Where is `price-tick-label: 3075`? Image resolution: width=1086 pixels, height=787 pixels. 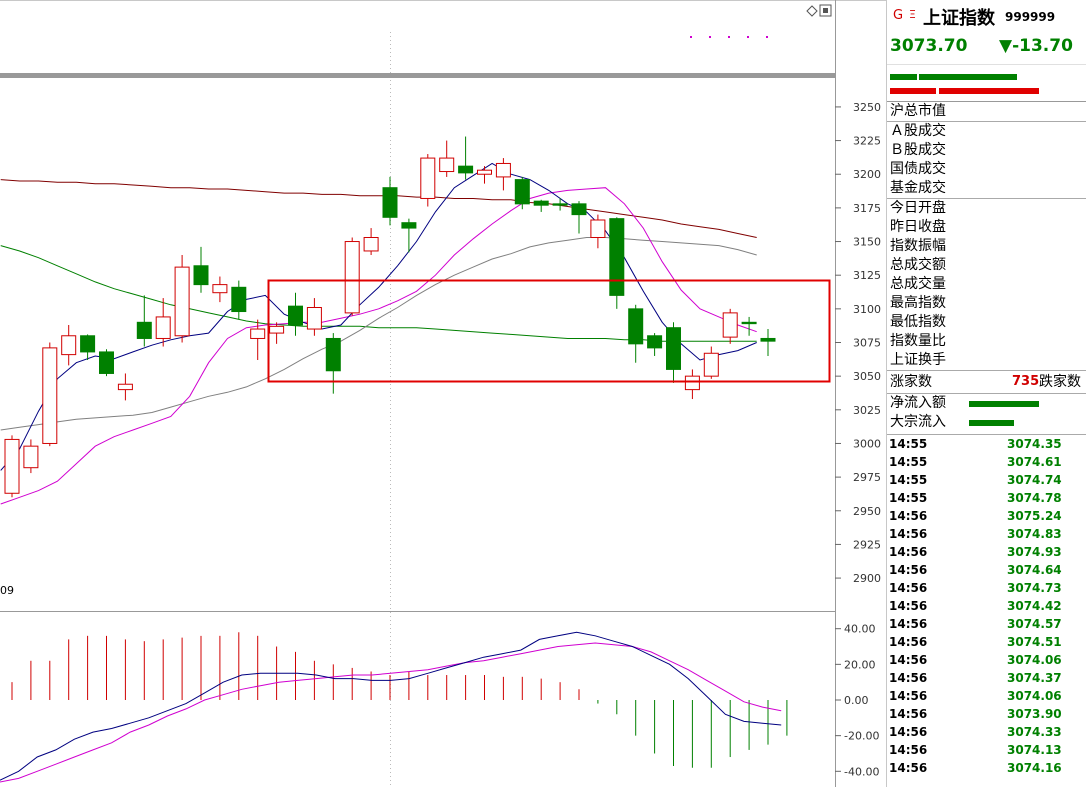
price-tick-label: 3075 is located at coordinates (867, 343).